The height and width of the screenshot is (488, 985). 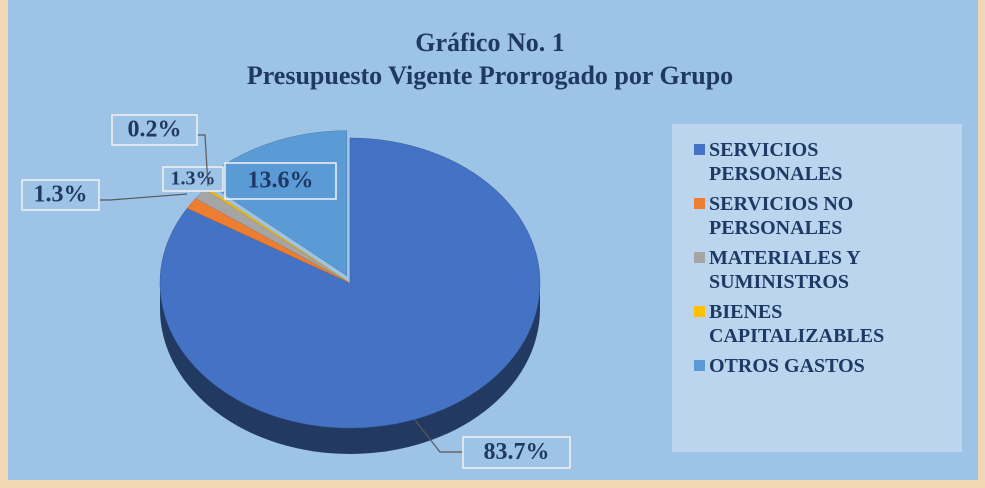 What do you see at coordinates (490, 75) in the screenshot?
I see `chart-subtitle: Presupuesto Vigente Prorrogado por Grupo` at bounding box center [490, 75].